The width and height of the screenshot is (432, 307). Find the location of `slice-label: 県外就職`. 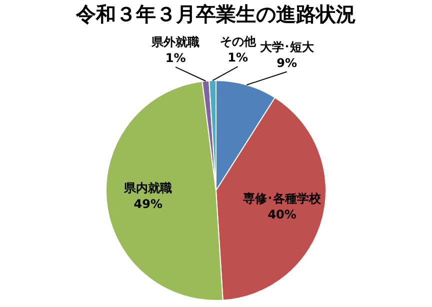

slice-label: 県外就職 is located at coordinates (175, 42).